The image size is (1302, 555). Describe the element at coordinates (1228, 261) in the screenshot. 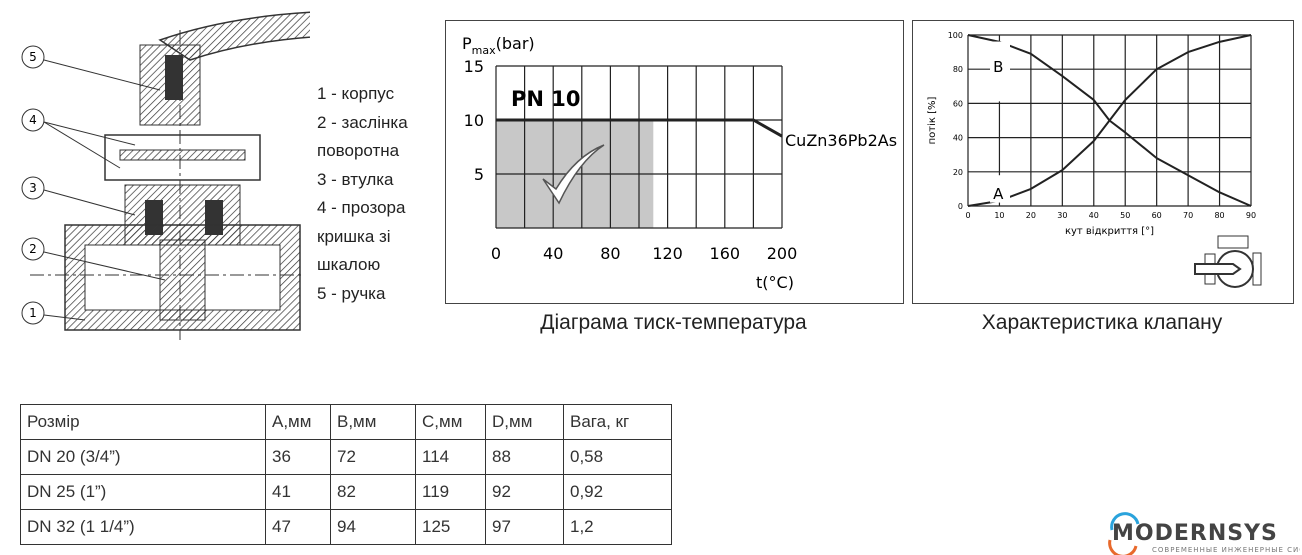

I see `valve-handle-icon` at that location.